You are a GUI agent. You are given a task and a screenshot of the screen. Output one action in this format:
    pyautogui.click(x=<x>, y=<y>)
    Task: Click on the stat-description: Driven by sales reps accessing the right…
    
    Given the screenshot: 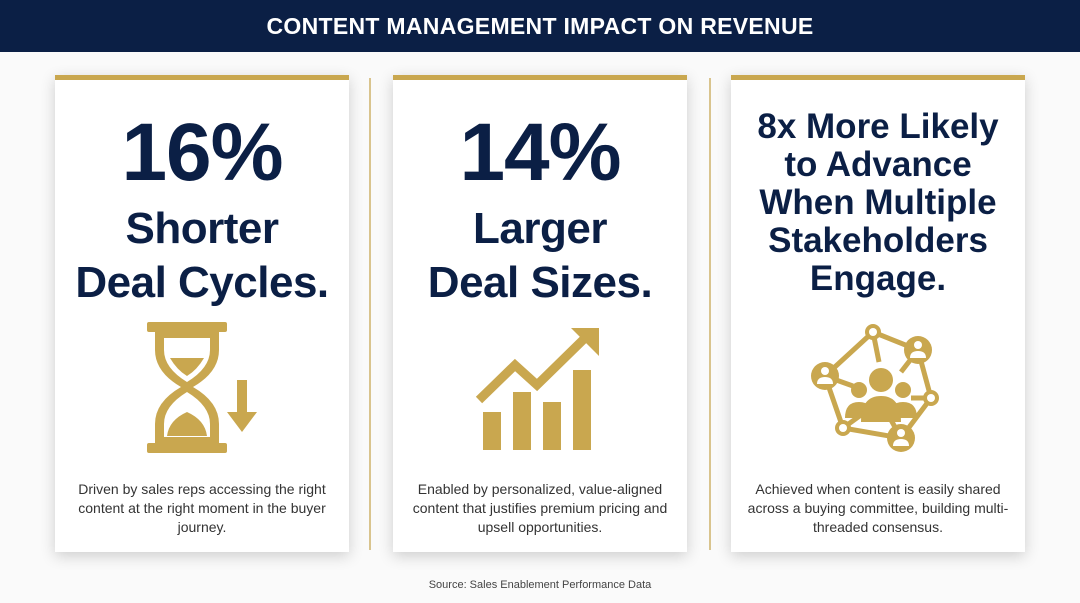 What is the action you would take?
    pyautogui.click(x=202, y=508)
    